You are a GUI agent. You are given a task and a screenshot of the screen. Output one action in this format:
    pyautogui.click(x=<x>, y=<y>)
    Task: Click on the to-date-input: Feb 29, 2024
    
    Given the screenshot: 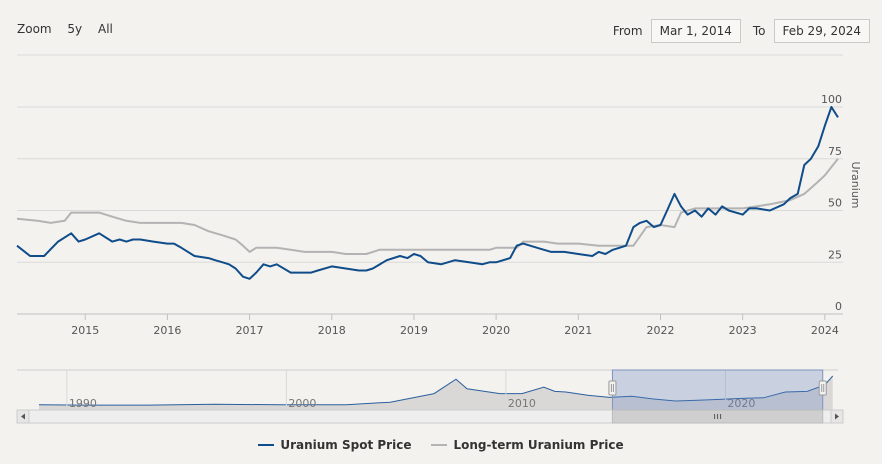 What is the action you would take?
    pyautogui.click(x=821, y=31)
    